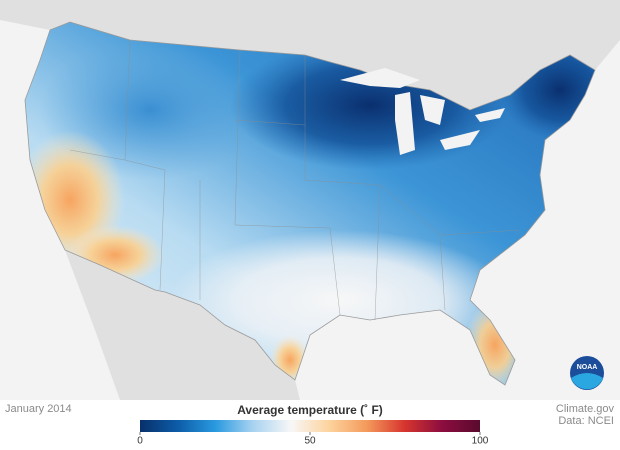 The image size is (620, 450). What do you see at coordinates (38, 409) in the screenshot?
I see `caption: January 2014` at bounding box center [38, 409].